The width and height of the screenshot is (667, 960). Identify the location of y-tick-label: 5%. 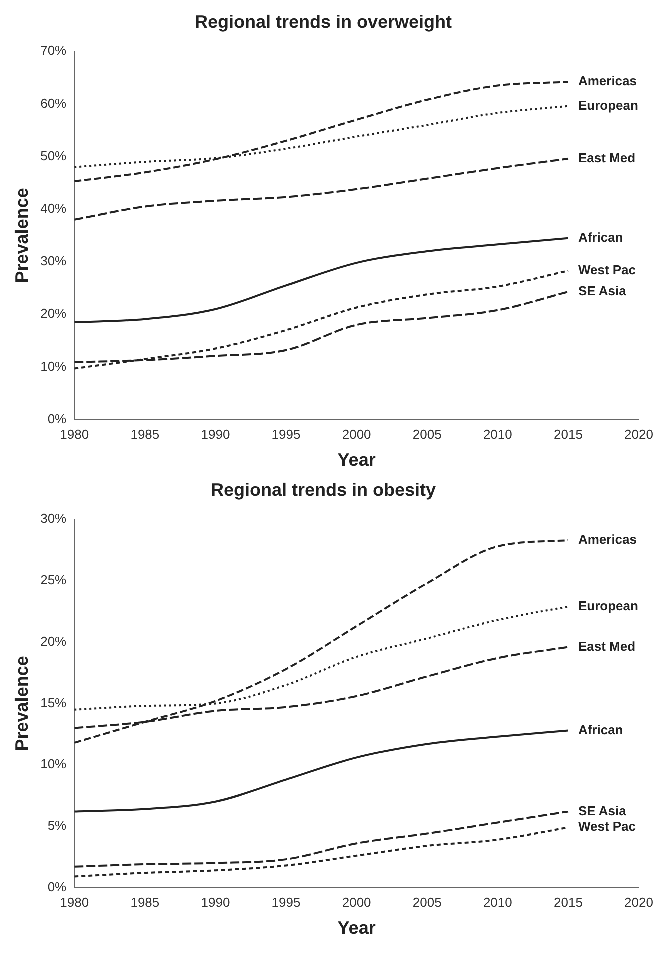
(58, 826).